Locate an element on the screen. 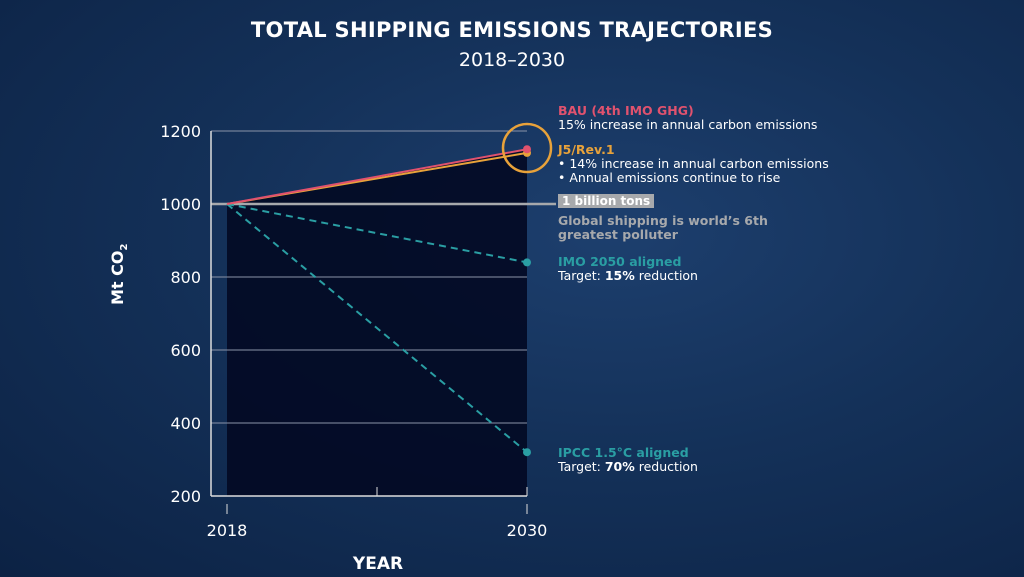 This screenshot has height=577, width=1024. ipcc-title: IPCC 1.5°C aligned is located at coordinates (623, 452).